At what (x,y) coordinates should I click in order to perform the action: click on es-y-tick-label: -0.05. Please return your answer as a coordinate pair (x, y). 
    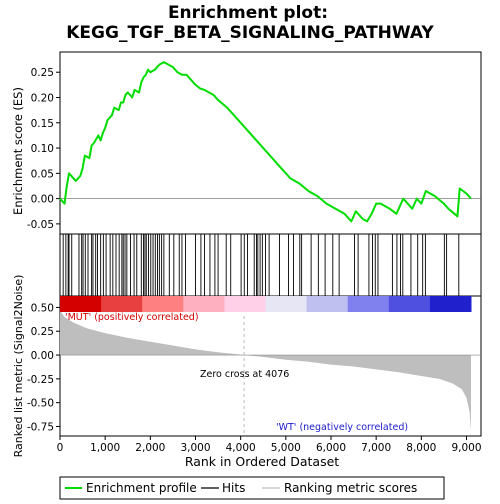
    Looking at the image, I should click on (40, 225).